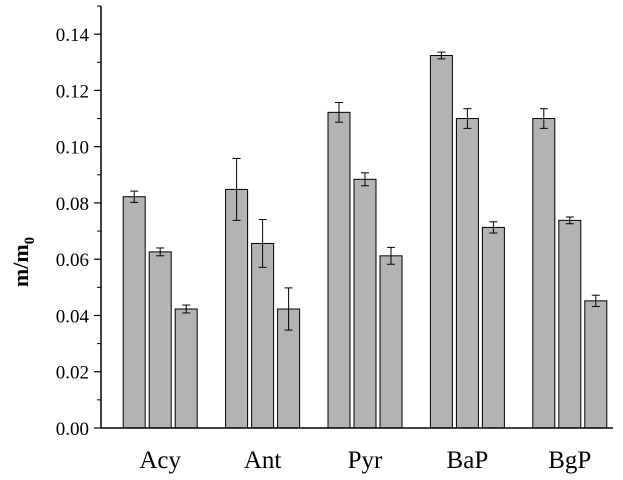 The width and height of the screenshot is (623, 480). What do you see at coordinates (30, 241) in the screenshot?
I see `y-axis-title-subscript: 0` at bounding box center [30, 241].